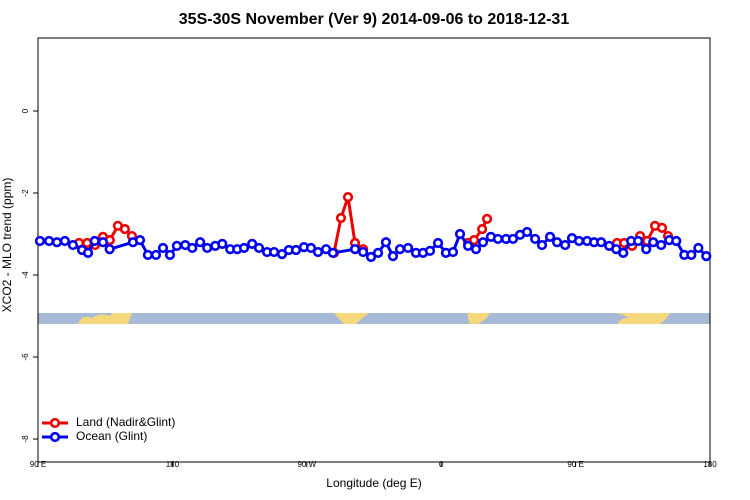 Image resolution: width=750 pixels, height=500 pixels. I want to click on surface-band, so click(374, 318).